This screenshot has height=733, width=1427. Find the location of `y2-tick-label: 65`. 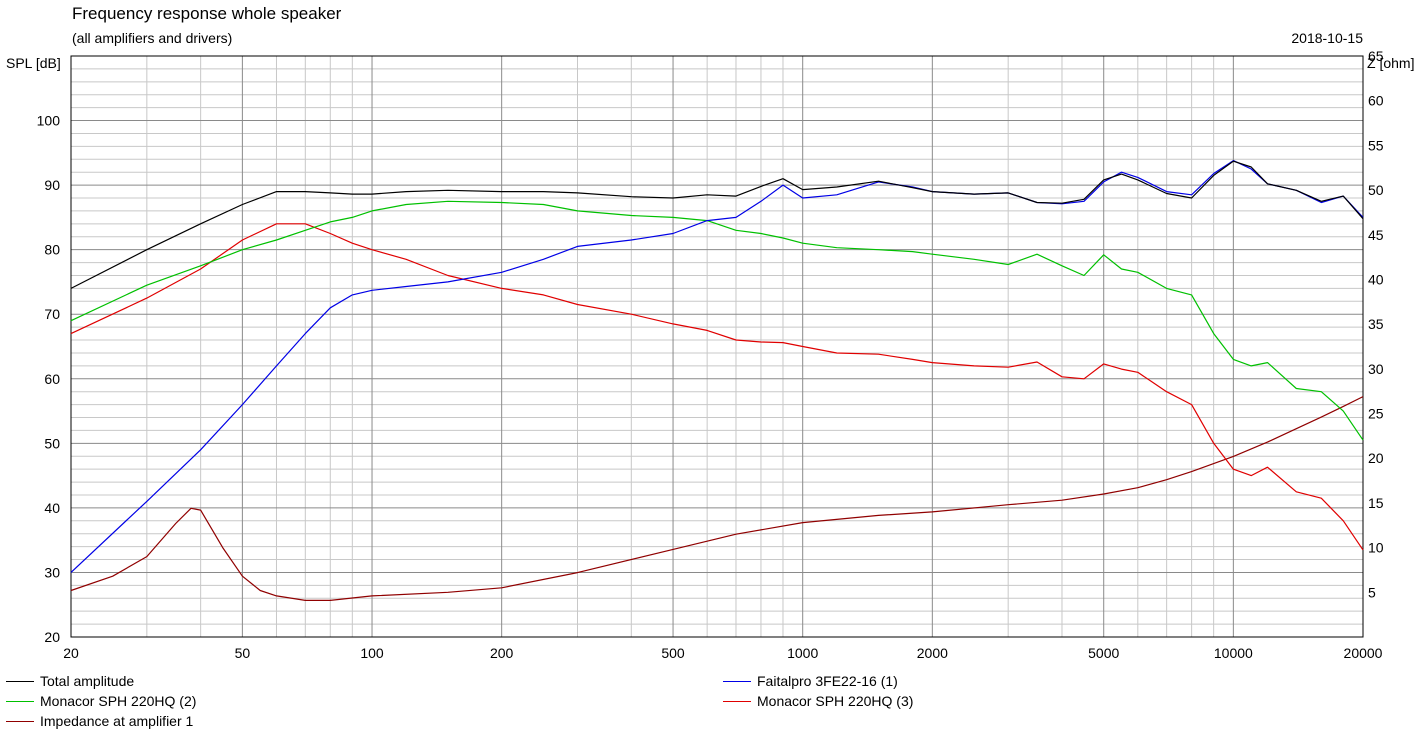

y2-tick-label: 65 is located at coordinates (1376, 56).